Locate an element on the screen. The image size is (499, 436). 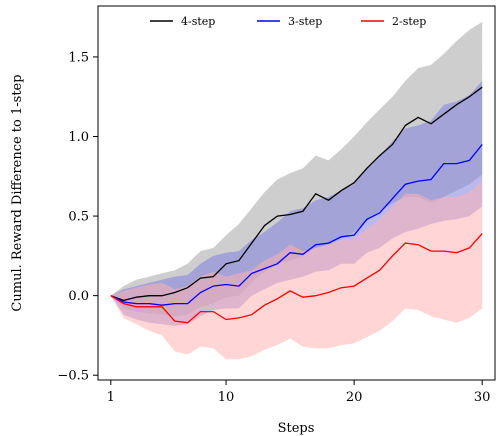
x-tick-label: 20 is located at coordinates (354, 397).